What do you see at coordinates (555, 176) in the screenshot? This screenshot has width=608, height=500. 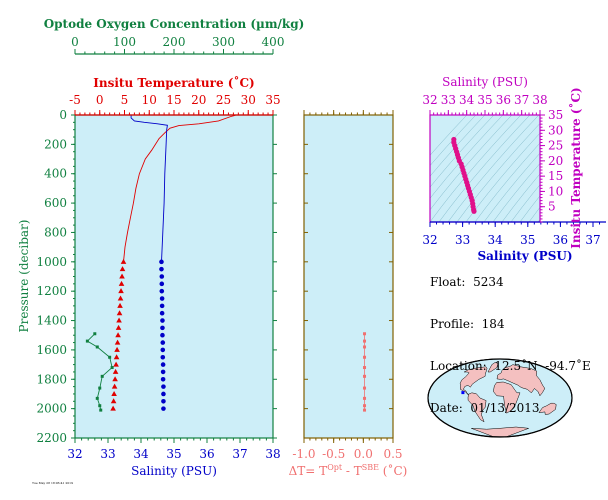 I see `ts-y-tick-label: 15` at bounding box center [555, 176].